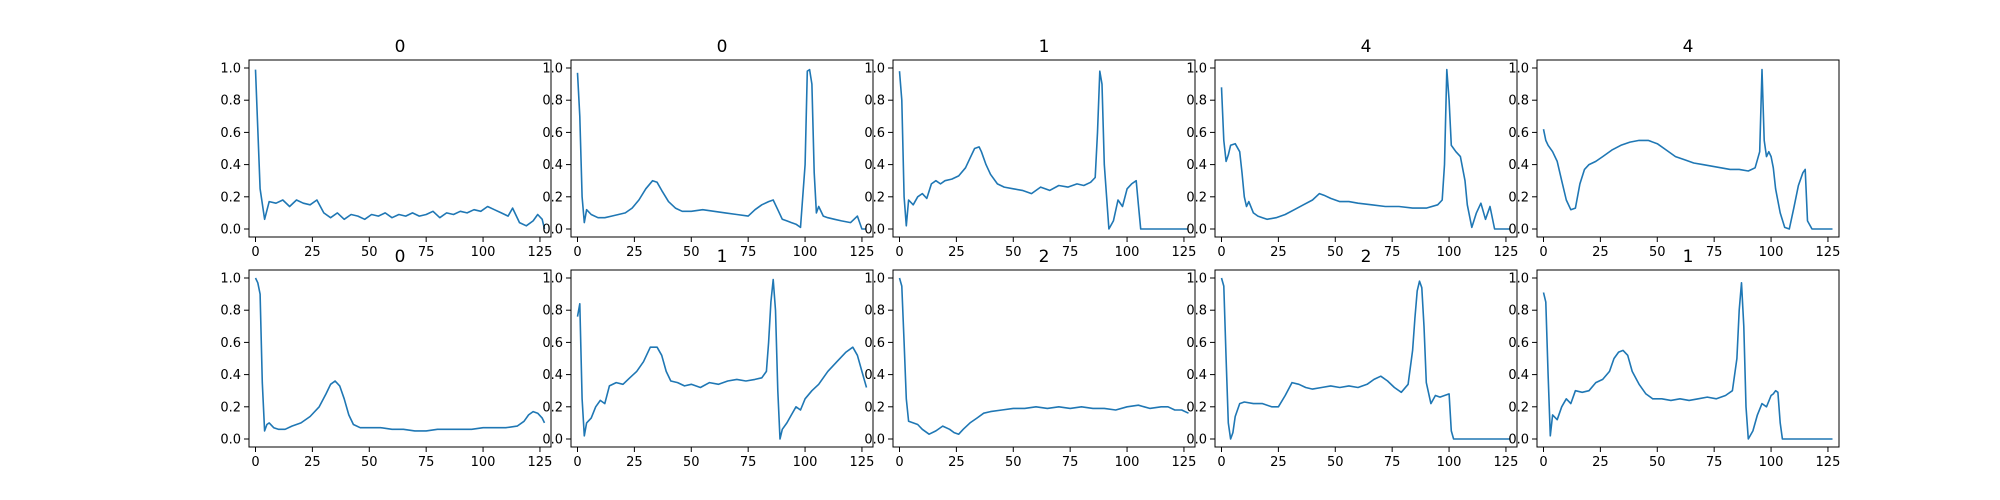 The height and width of the screenshot is (500, 2000). I want to click on panel-3: 1 0 25 50 75 100 125 0.0 0.2 0.4 0.6 0.8 1.0, so click(1030, 148).